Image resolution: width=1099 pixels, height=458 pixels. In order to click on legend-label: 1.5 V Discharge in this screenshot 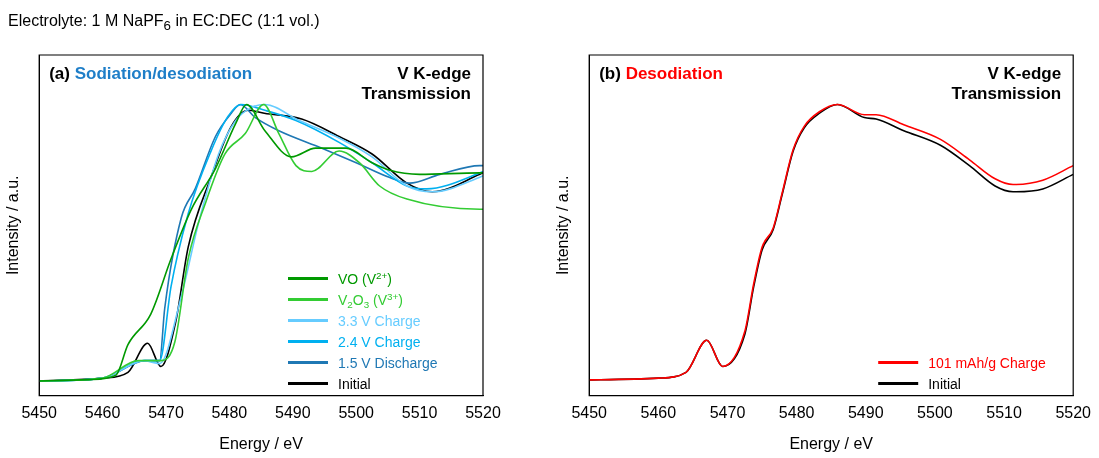, I will do `click(388, 362)`.